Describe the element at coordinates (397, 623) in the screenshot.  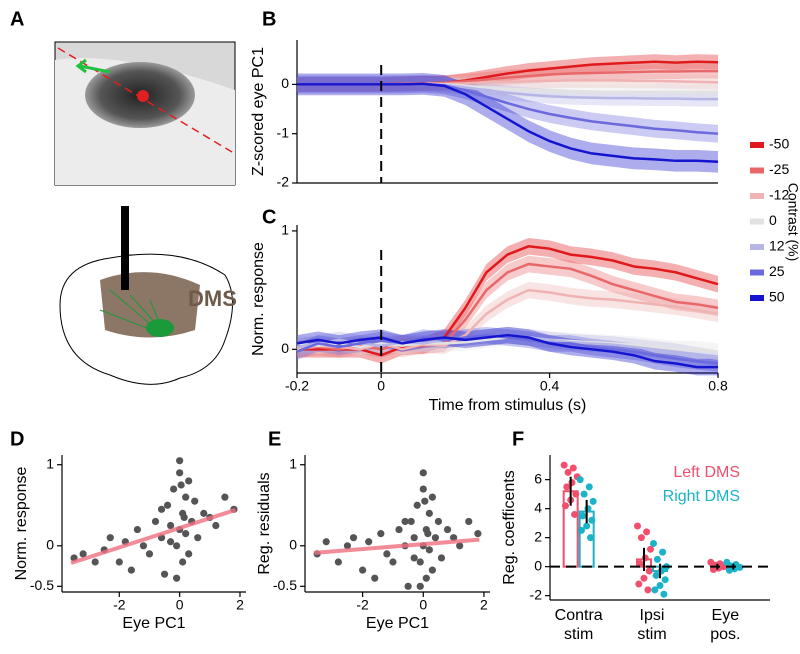
I see `x-axis-label: Eye PC1` at that location.